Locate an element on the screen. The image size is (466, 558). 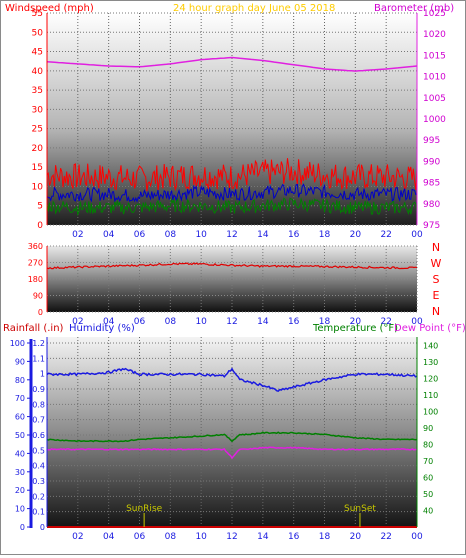
rainfall-tick-label: 0.1 is located at coordinates (38, 512).